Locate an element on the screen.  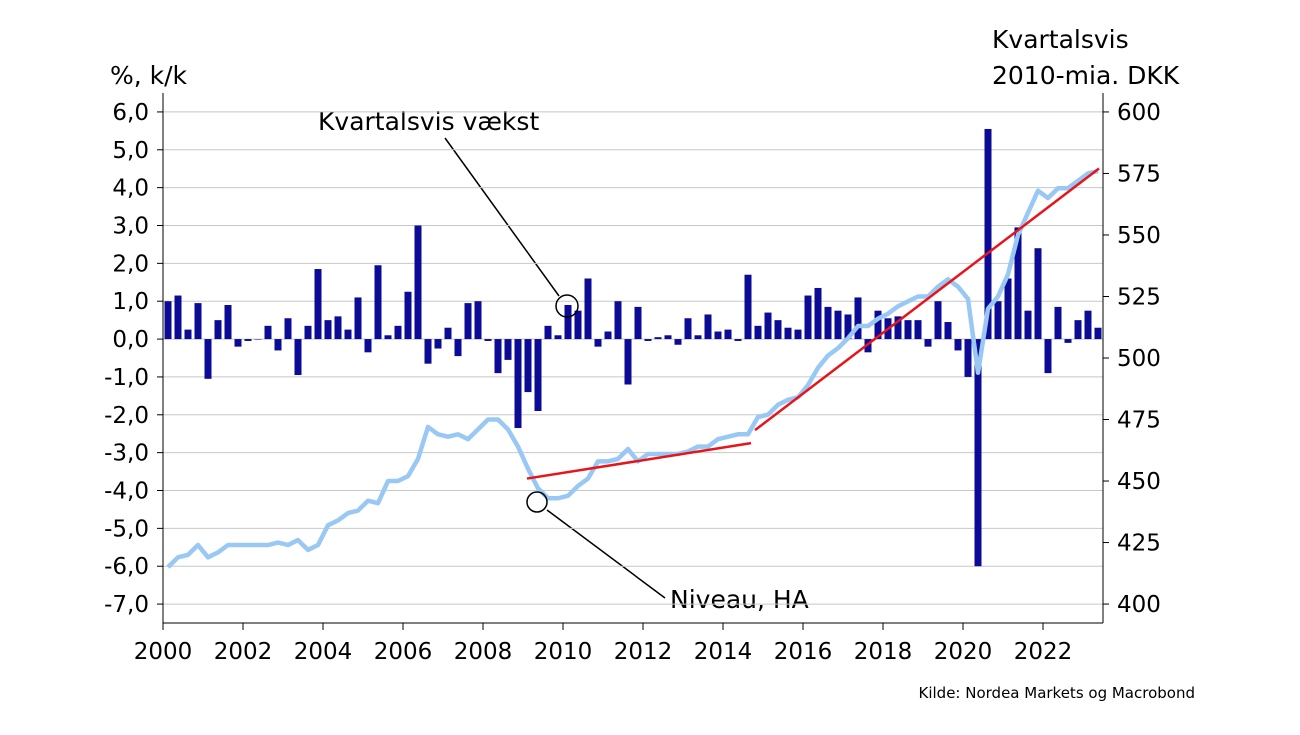
x-tick-label: 2008 is located at coordinates (483, 652).